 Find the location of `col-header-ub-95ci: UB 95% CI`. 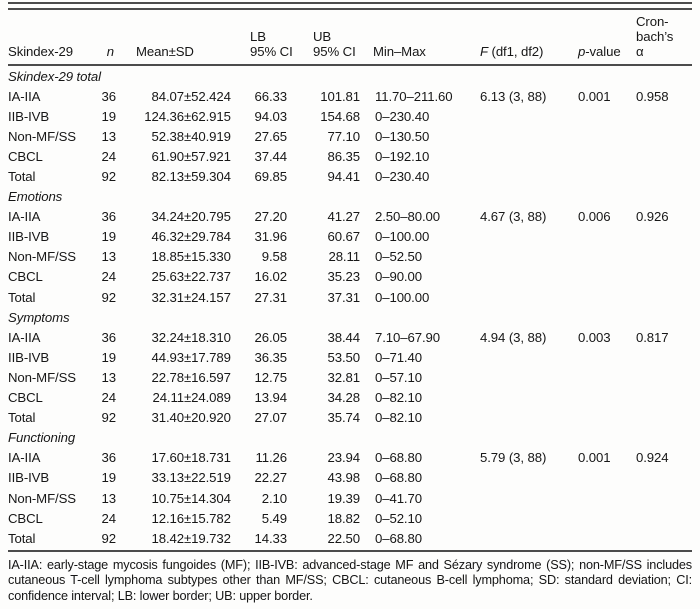

col-header-ub-95ci: UB 95% CI is located at coordinates (334, 38).